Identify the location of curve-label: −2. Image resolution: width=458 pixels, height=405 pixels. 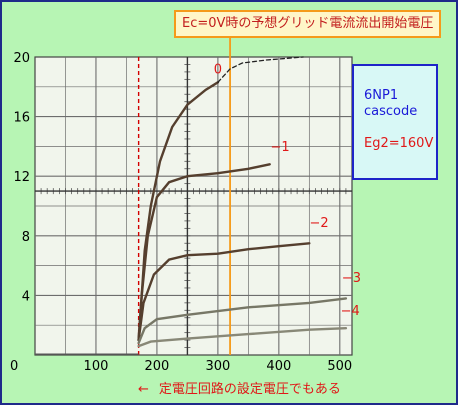
(318, 223).